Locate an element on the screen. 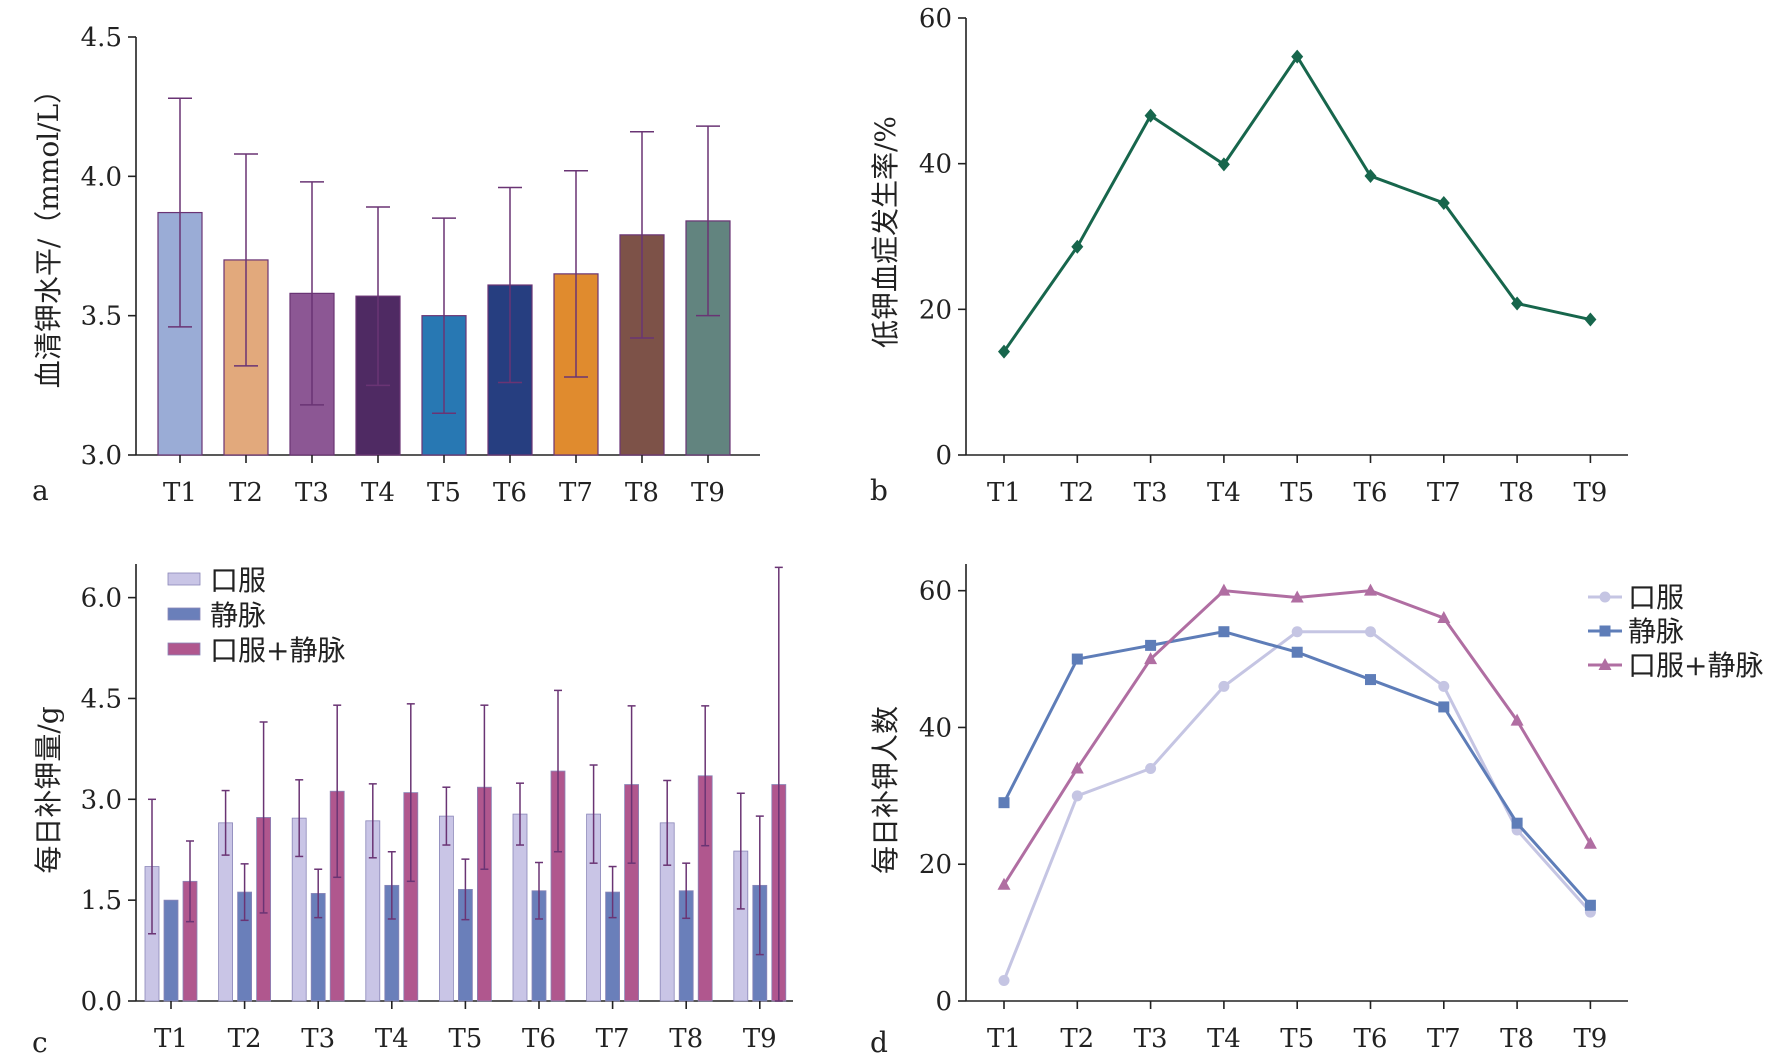 The height and width of the screenshot is (1058, 1775). panel-c-label: c is located at coordinates (40, 1042).